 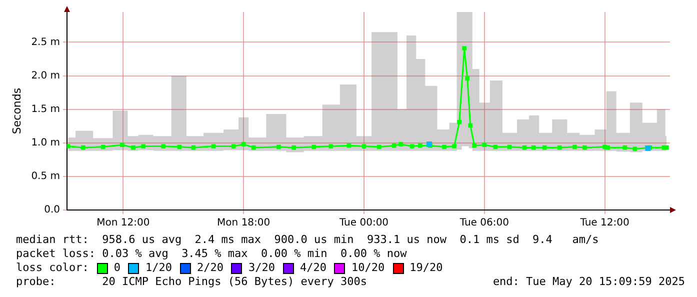 What do you see at coordinates (210, 268) in the screenshot?
I see `legend-label: 2/20` at bounding box center [210, 268].